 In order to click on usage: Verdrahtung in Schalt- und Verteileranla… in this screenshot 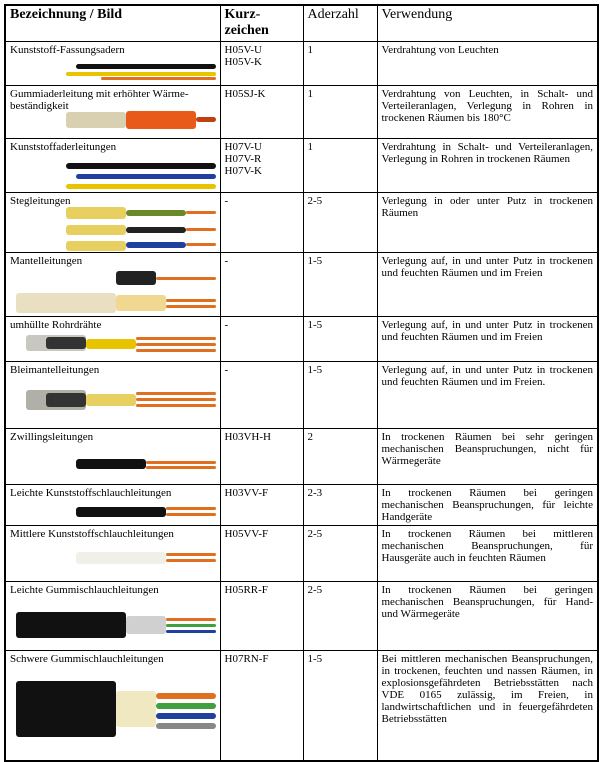, I will do `click(487, 153)`.